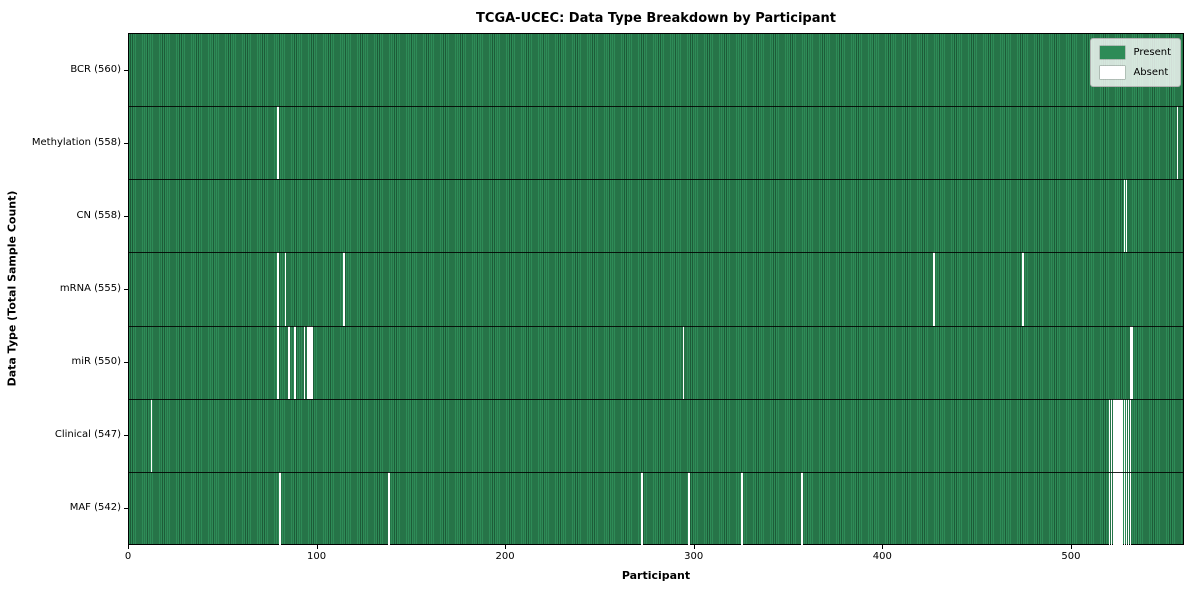  I want to click on x-tick-label: 400, so click(882, 556).